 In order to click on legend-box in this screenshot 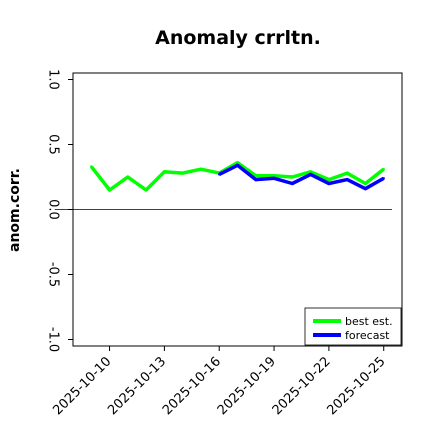, I will do `click(353, 326)`.